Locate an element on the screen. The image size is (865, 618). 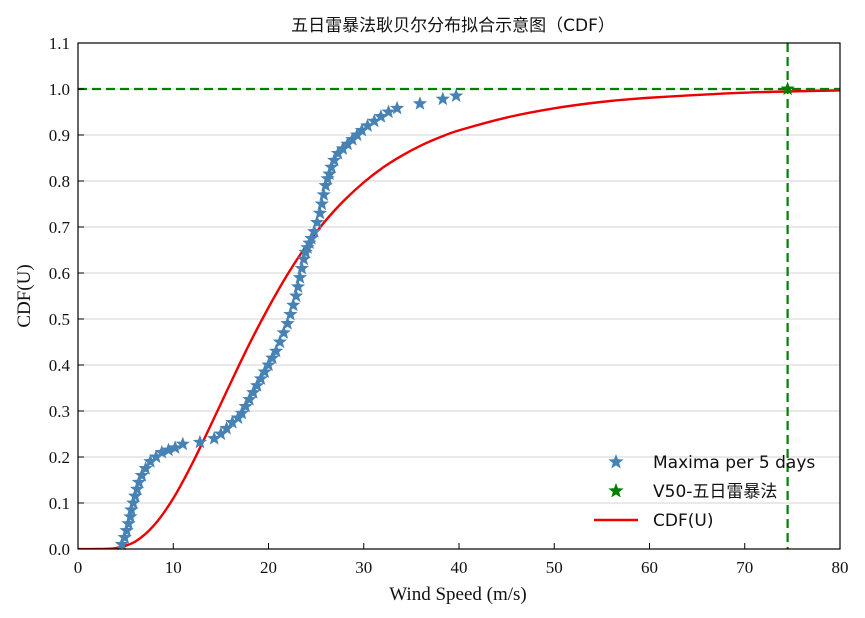
legend-item-cdf: CDF(U) is located at coordinates (653, 521).